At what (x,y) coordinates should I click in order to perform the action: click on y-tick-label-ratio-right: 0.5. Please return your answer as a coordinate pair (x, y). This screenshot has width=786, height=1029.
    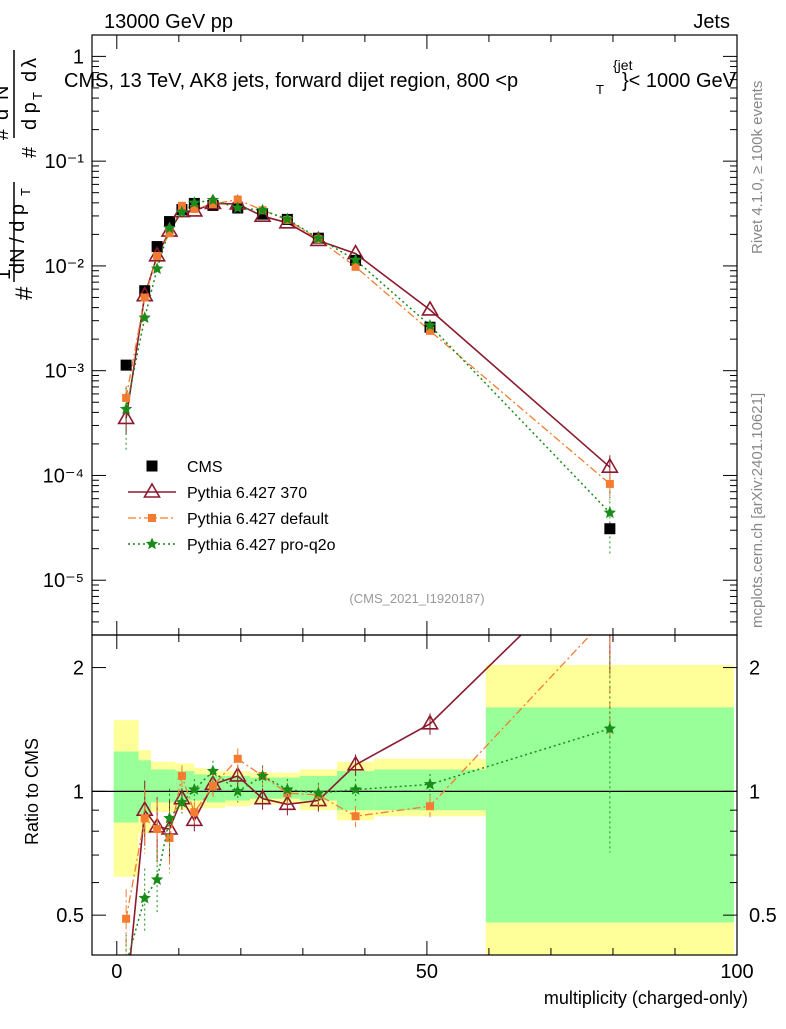
    Looking at the image, I should click on (763, 916).